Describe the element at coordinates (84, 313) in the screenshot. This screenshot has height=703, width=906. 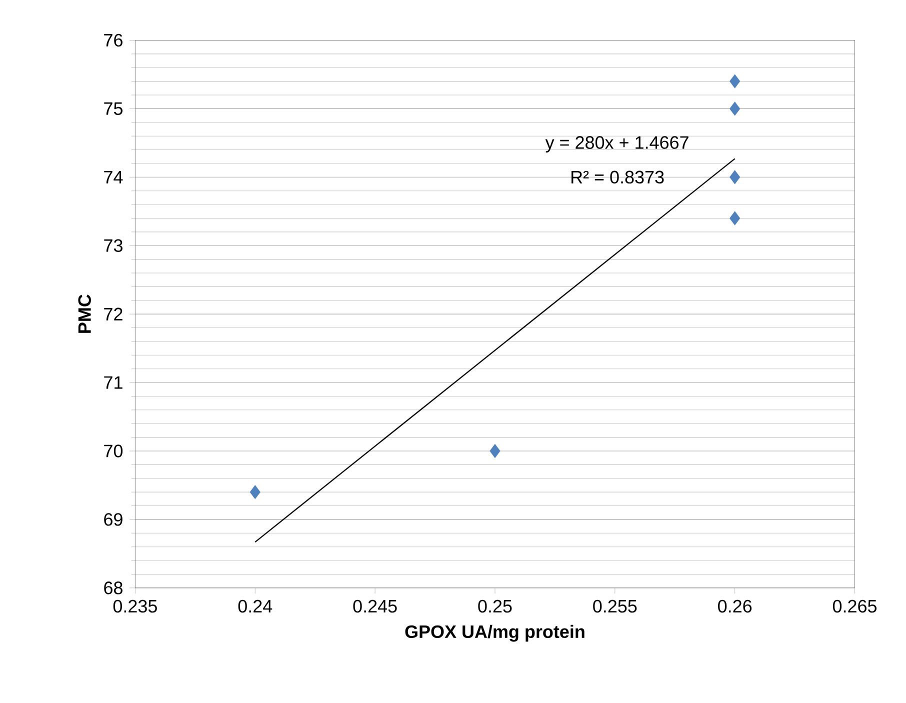
I see `y-axis-title: PMC` at that location.